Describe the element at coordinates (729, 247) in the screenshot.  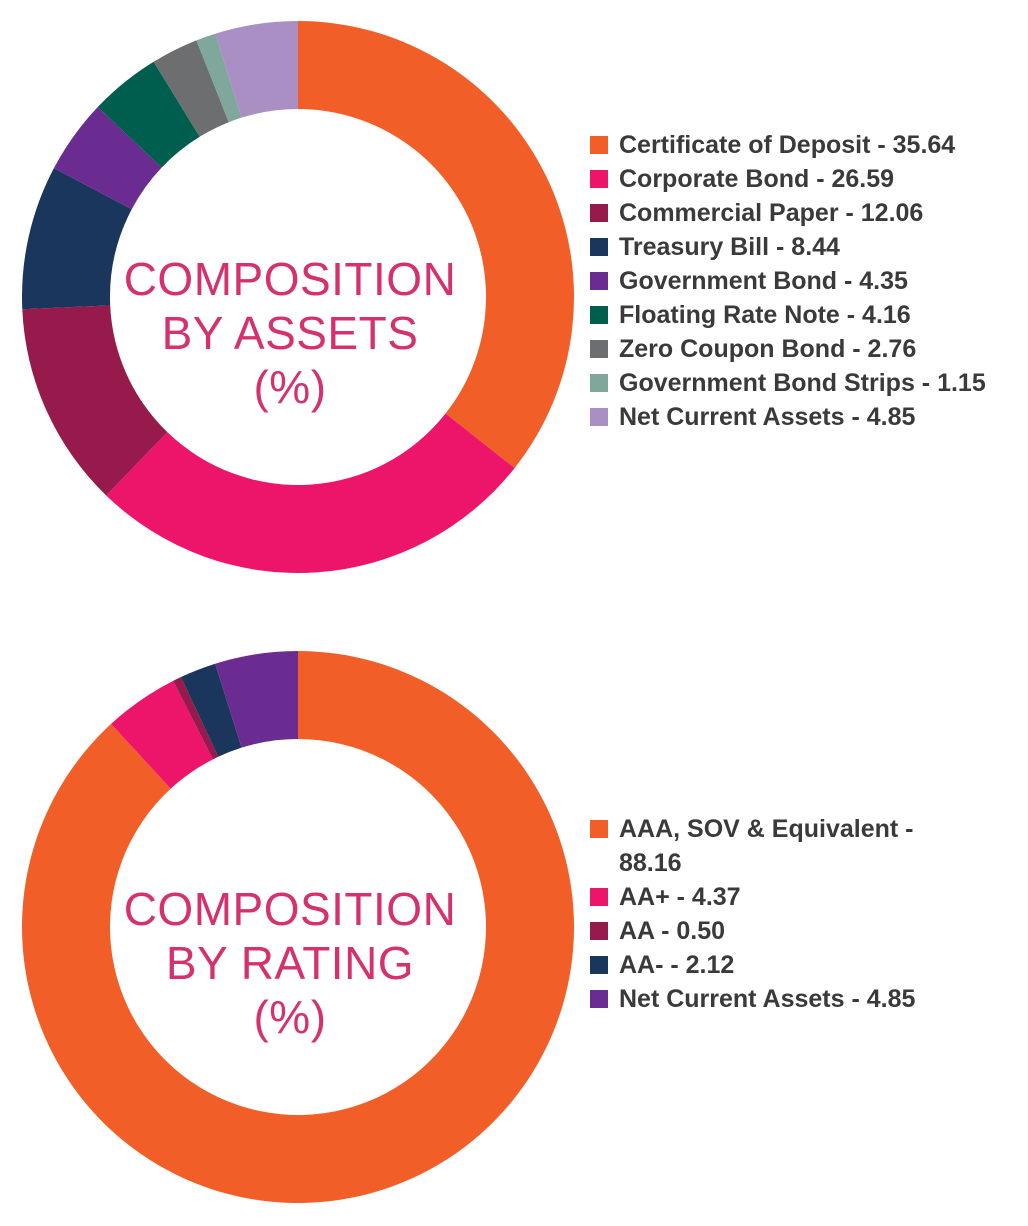
I see `legend-label: Treasury Bill - 8.44` at that location.